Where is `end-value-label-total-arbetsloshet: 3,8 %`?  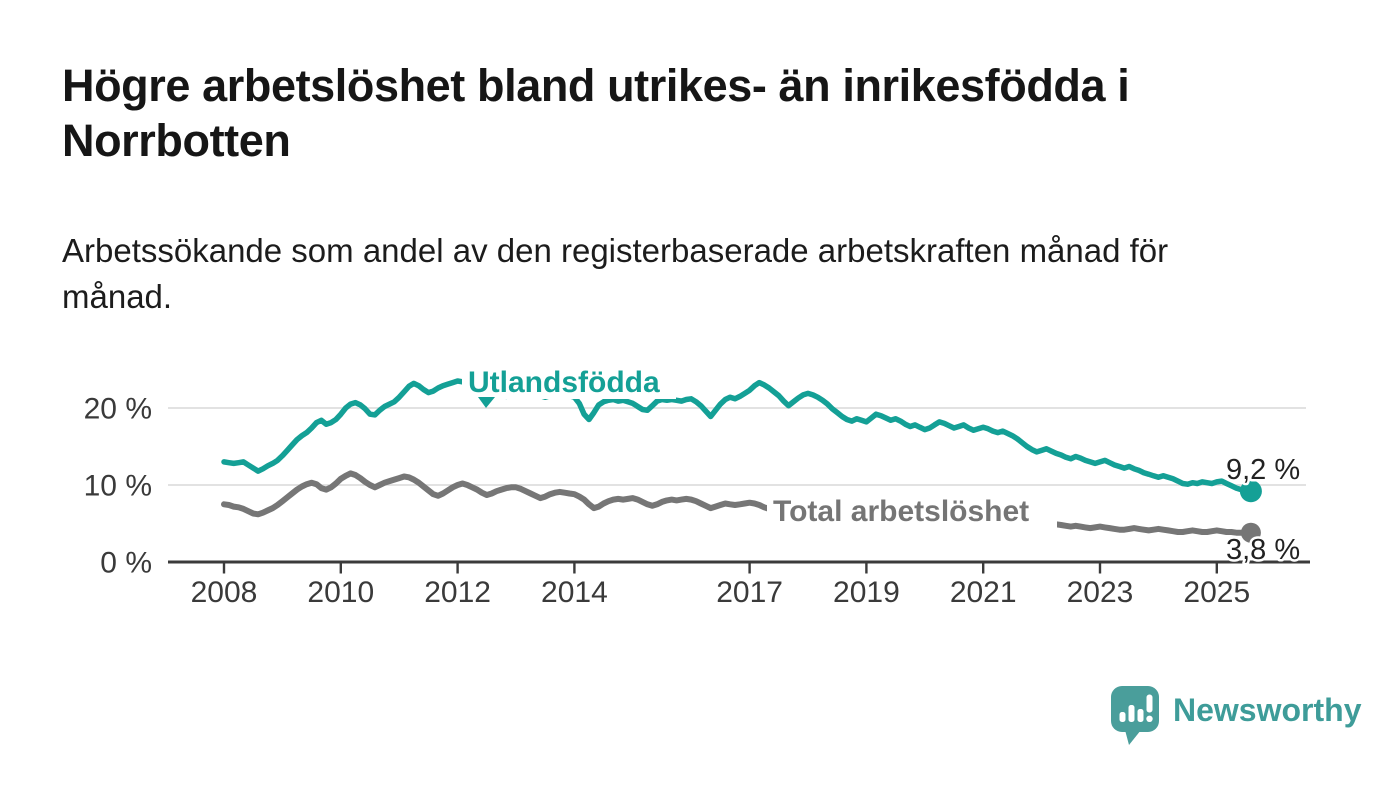
end-value-label-total-arbetsloshet: 3,8 % is located at coordinates (1263, 550).